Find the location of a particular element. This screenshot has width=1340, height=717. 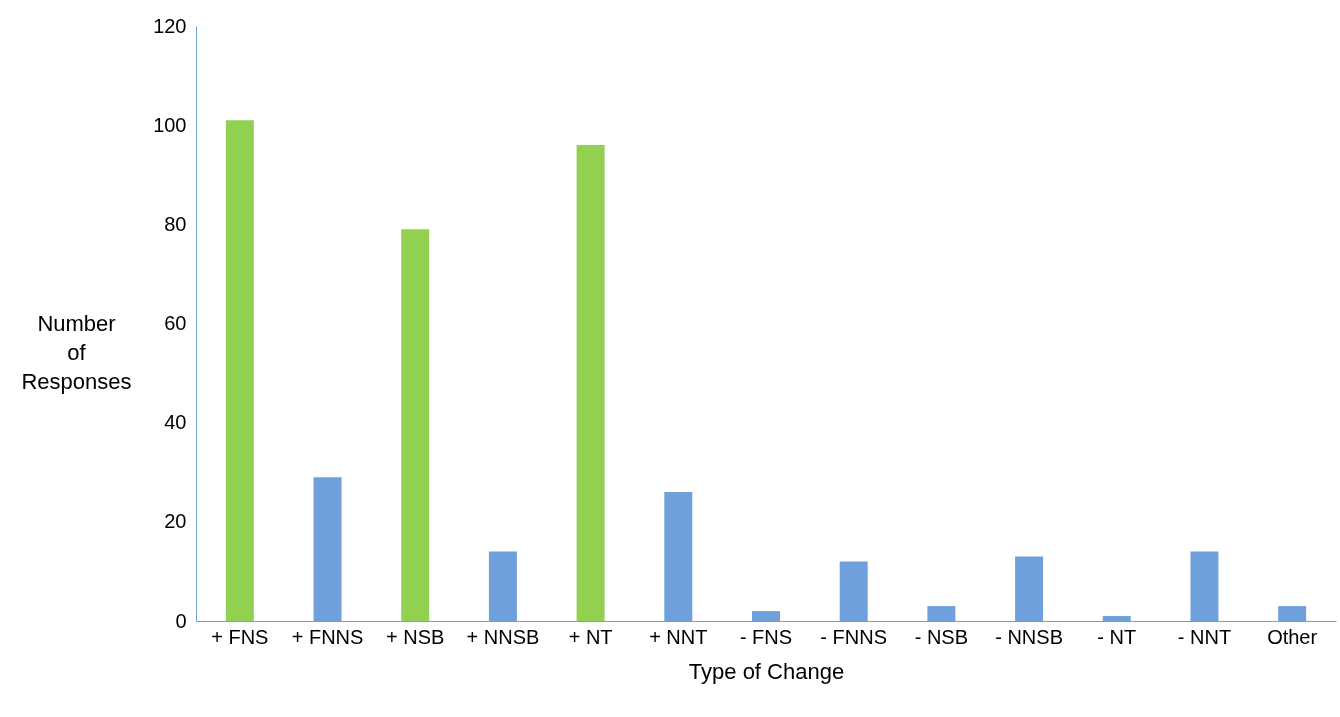

y-tick-label: 80 is located at coordinates (175, 223).